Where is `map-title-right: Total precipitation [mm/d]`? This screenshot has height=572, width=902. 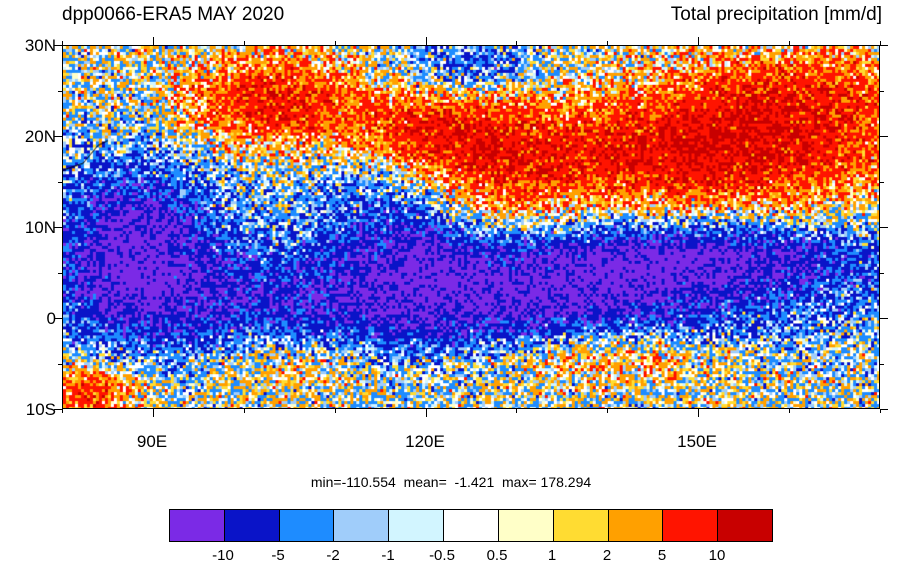
map-title-right: Total precipitation [mm/d] is located at coordinates (776, 14).